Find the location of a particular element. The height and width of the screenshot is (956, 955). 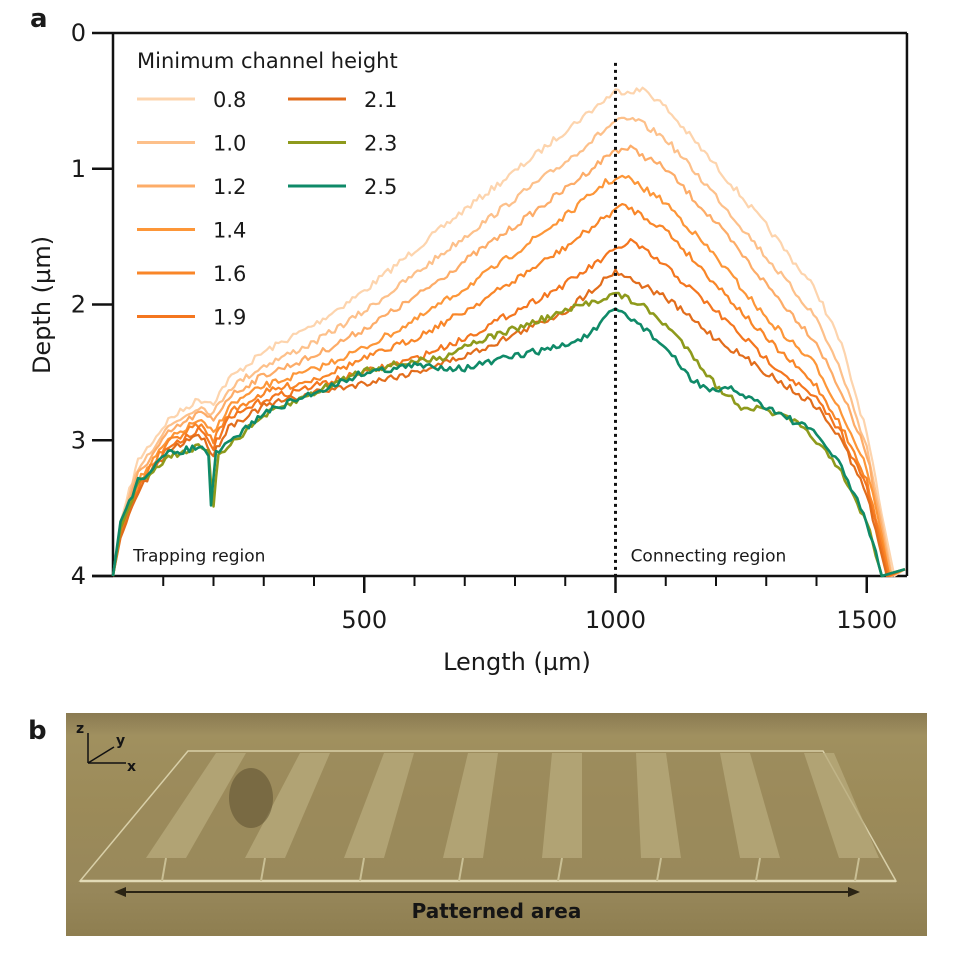

y-tick-label: 3 is located at coordinates (78, 440).